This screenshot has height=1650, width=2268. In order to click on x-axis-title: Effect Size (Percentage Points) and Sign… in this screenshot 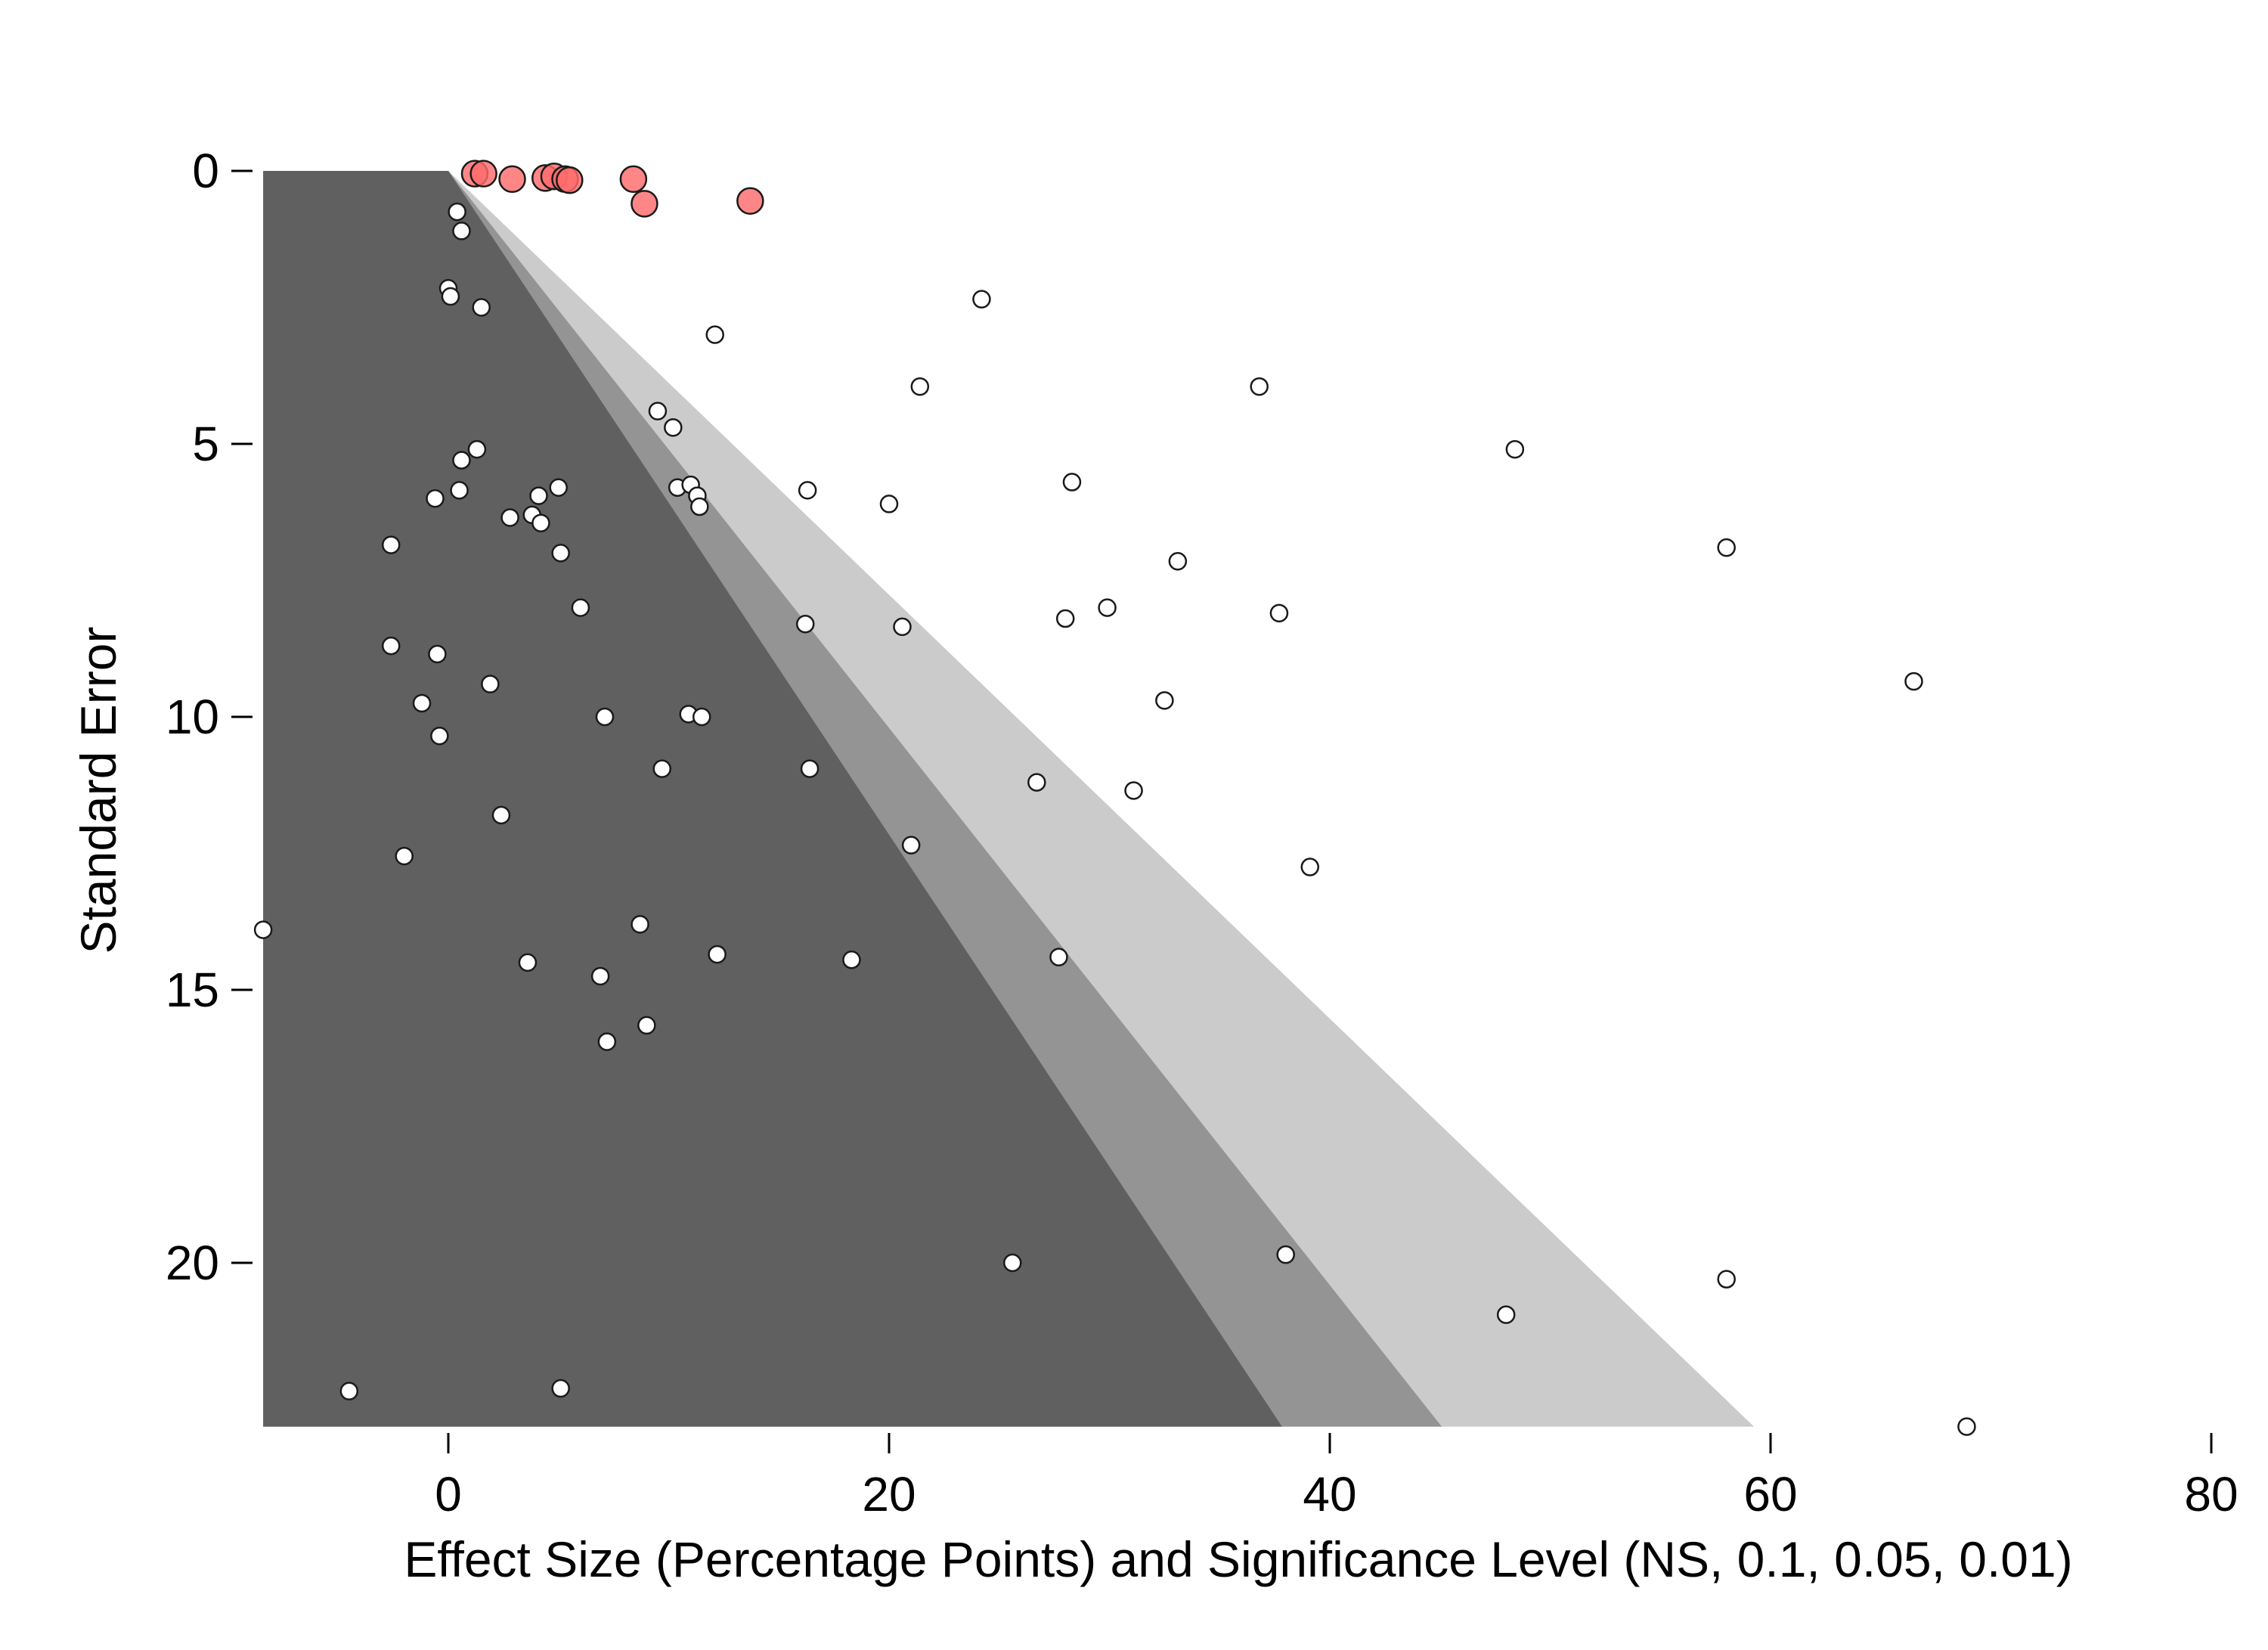, I will do `click(1238, 1559)`.